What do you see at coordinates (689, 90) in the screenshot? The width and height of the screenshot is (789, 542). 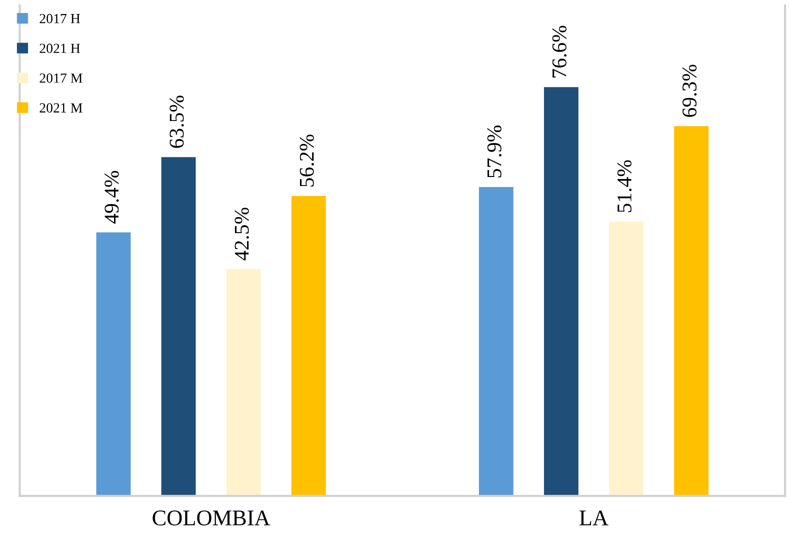 I see `data-label: 69.3%` at bounding box center [689, 90].